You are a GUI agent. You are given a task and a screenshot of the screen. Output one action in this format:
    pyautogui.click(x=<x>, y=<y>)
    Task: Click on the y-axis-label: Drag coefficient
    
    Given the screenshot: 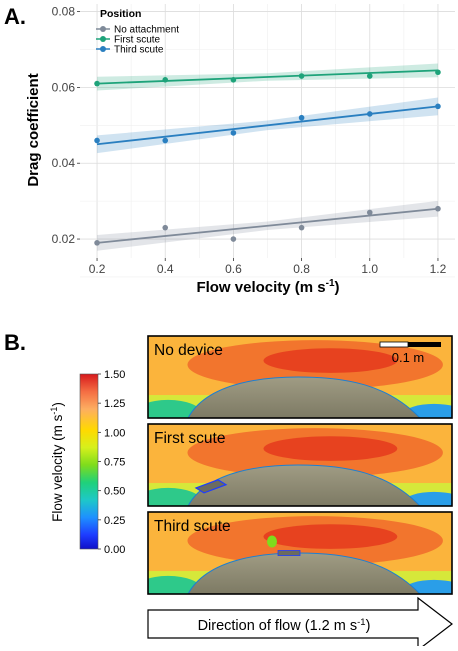 What is the action you would take?
    pyautogui.click(x=33, y=129)
    